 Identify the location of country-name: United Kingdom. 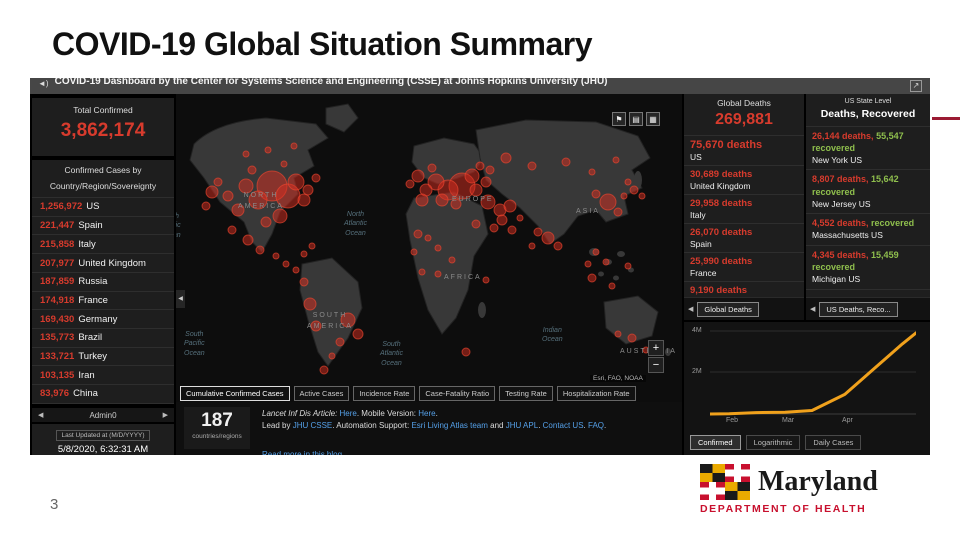
(112, 263).